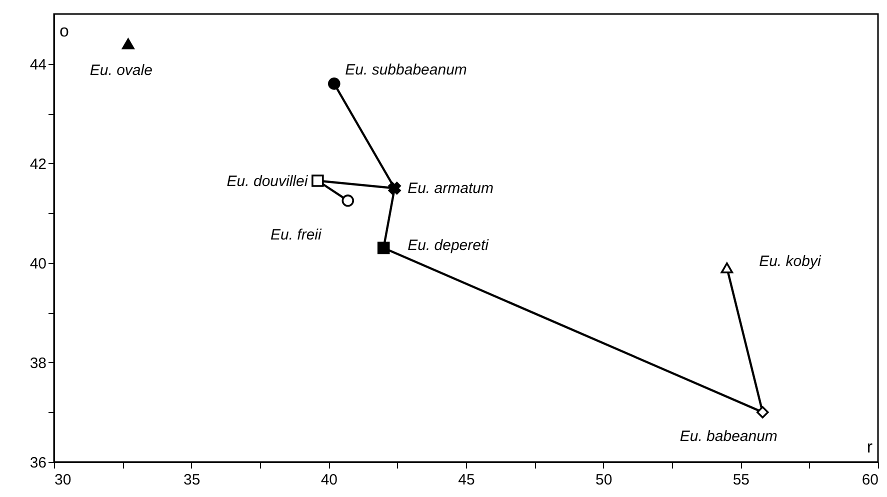 The image size is (887, 497). Describe the element at coordinates (406, 70) in the screenshot. I see `series-label: Eu. subbabeanum` at that location.